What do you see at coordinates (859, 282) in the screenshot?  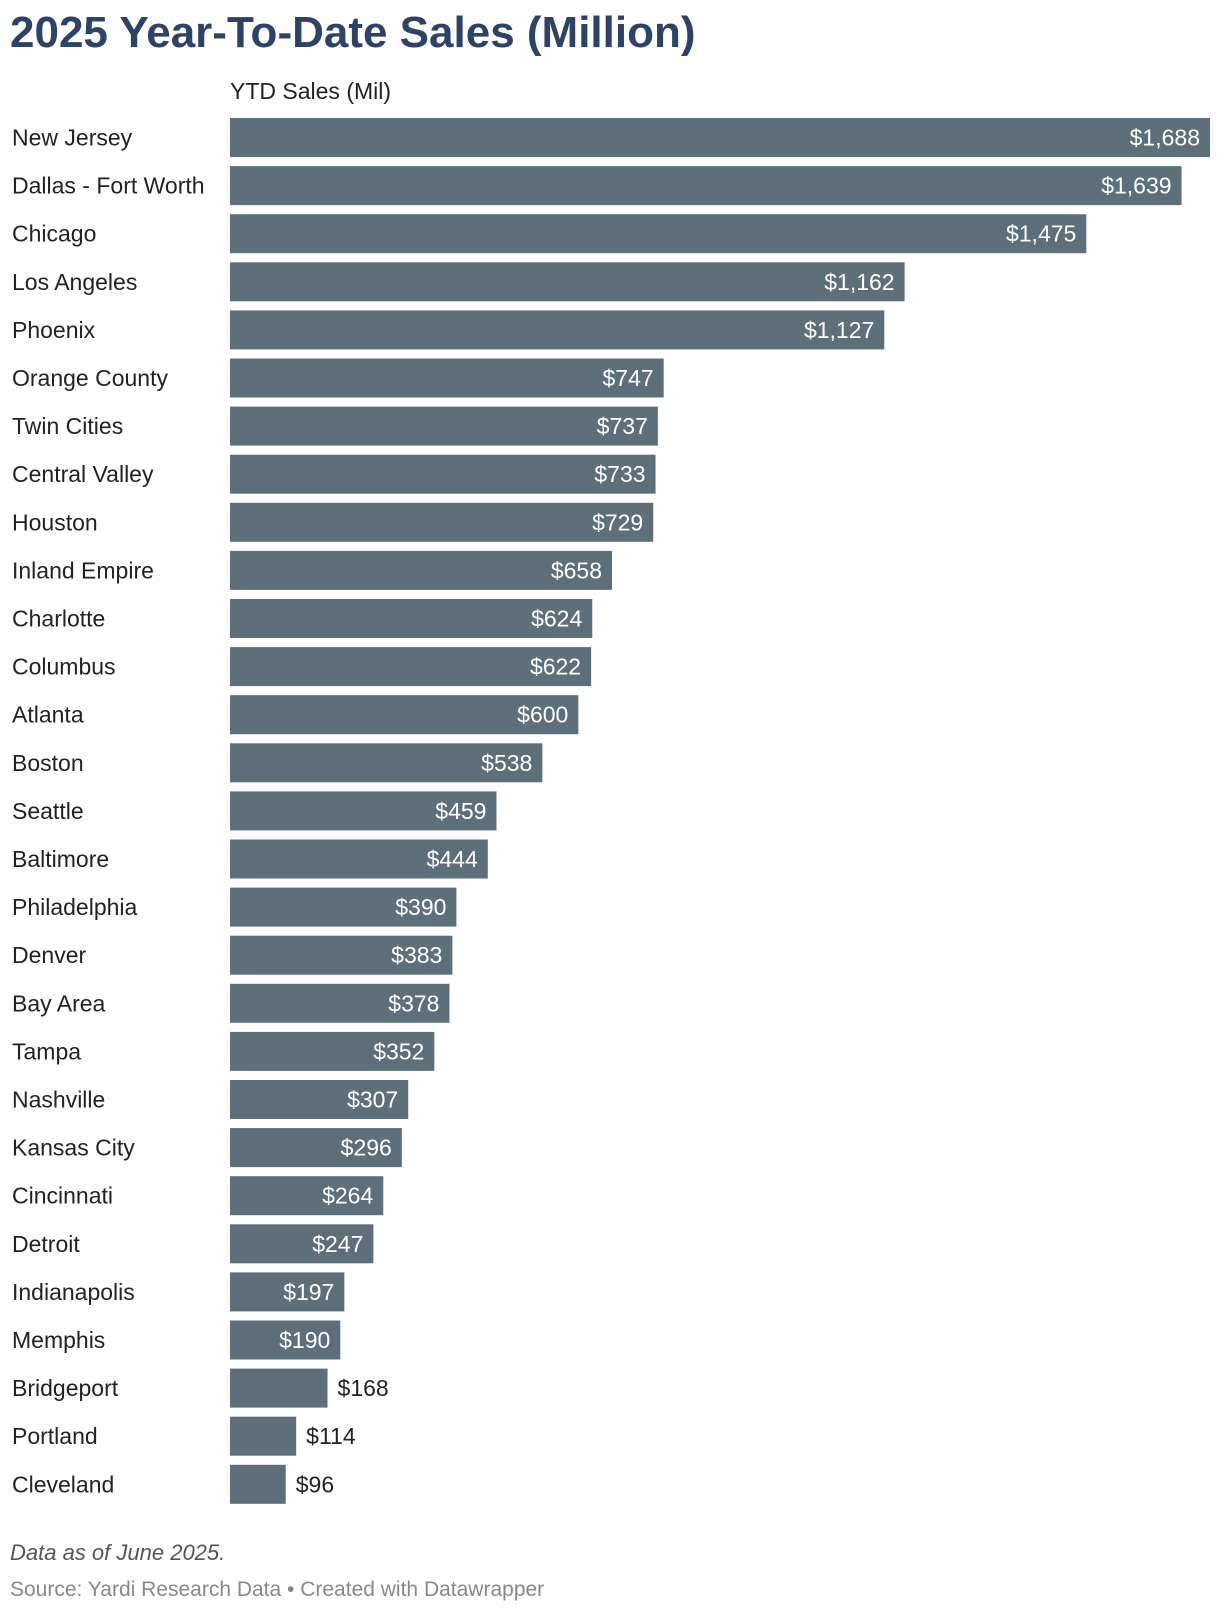 I see `value-label: $1,162` at bounding box center [859, 282].